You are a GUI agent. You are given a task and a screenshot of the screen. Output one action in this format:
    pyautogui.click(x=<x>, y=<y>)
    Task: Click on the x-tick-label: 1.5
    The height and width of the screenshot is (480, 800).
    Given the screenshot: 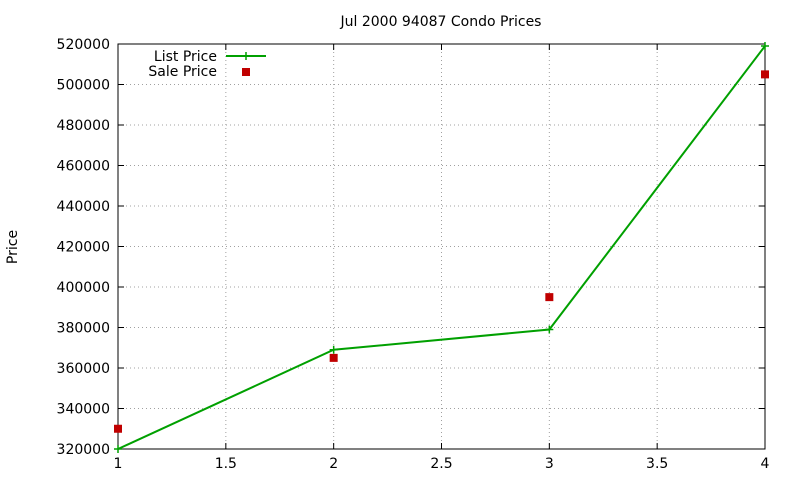 What is the action you would take?
    pyautogui.click(x=226, y=464)
    